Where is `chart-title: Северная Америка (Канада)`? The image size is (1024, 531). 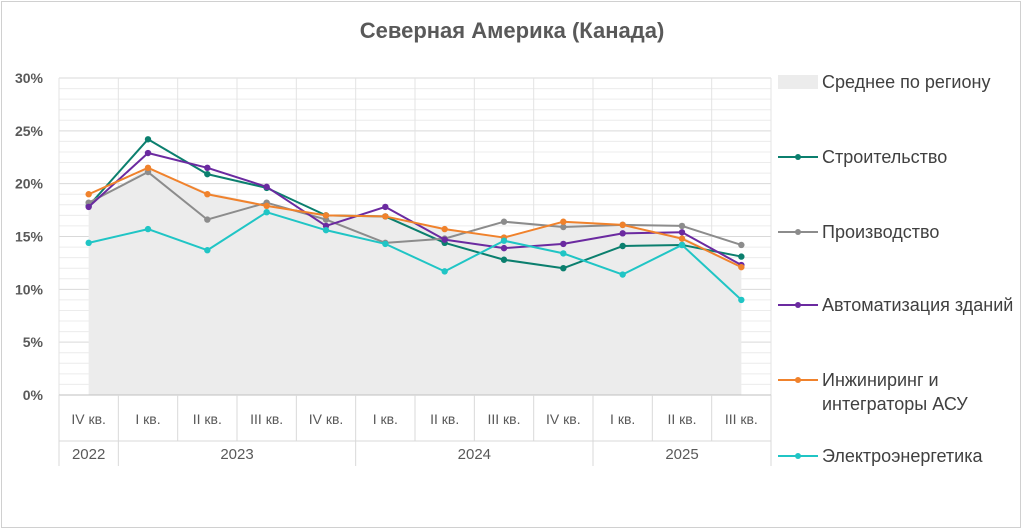 chart-title: Северная Америка (Канада) is located at coordinates (512, 30).